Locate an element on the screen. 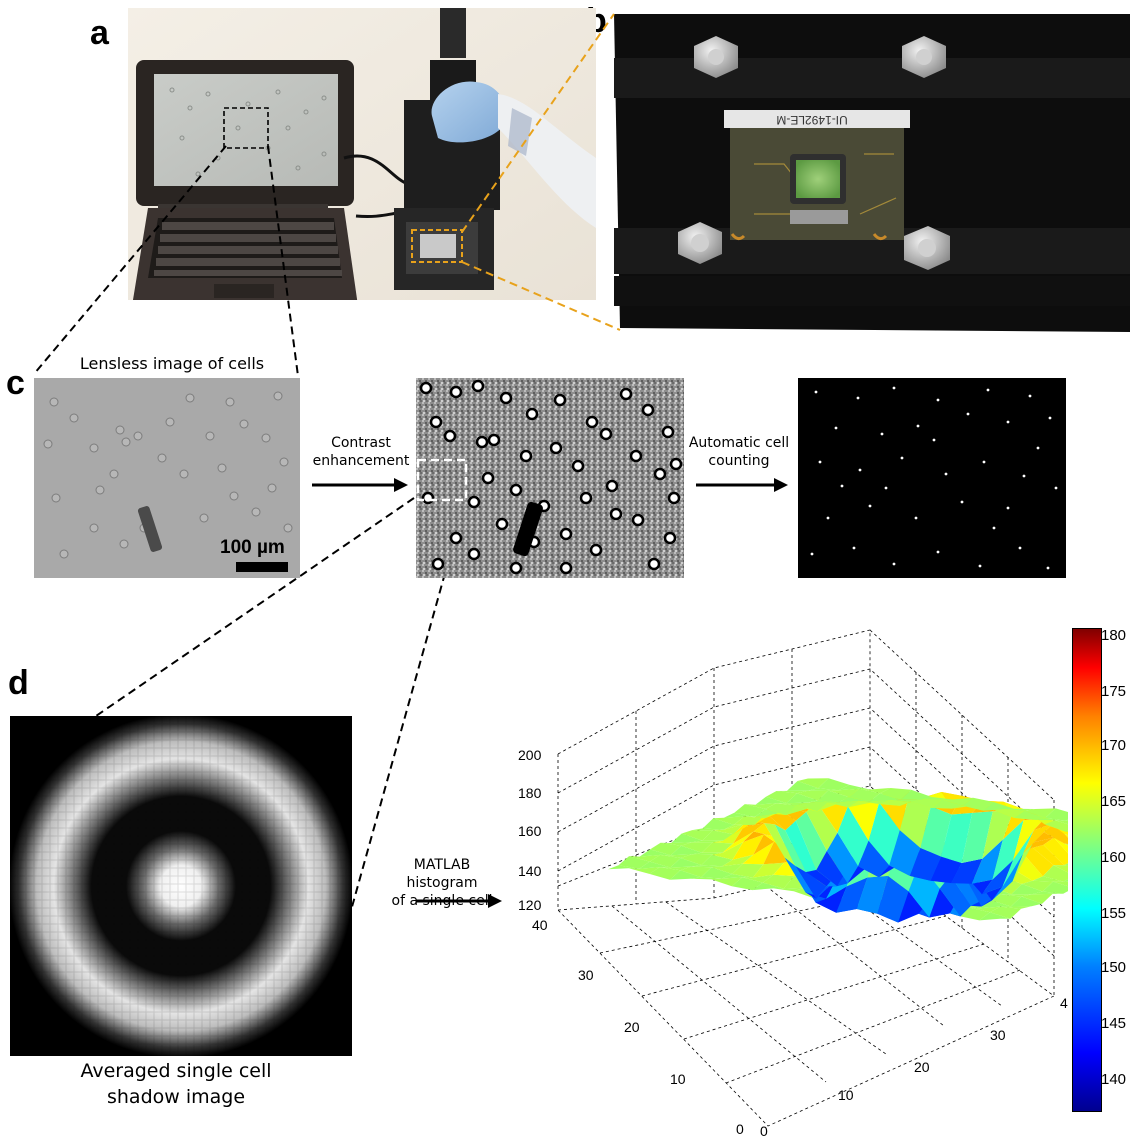 This screenshot has width=1133, height=1140. photo-image-sensor: UI-1492LE-M is located at coordinates (872, 173).